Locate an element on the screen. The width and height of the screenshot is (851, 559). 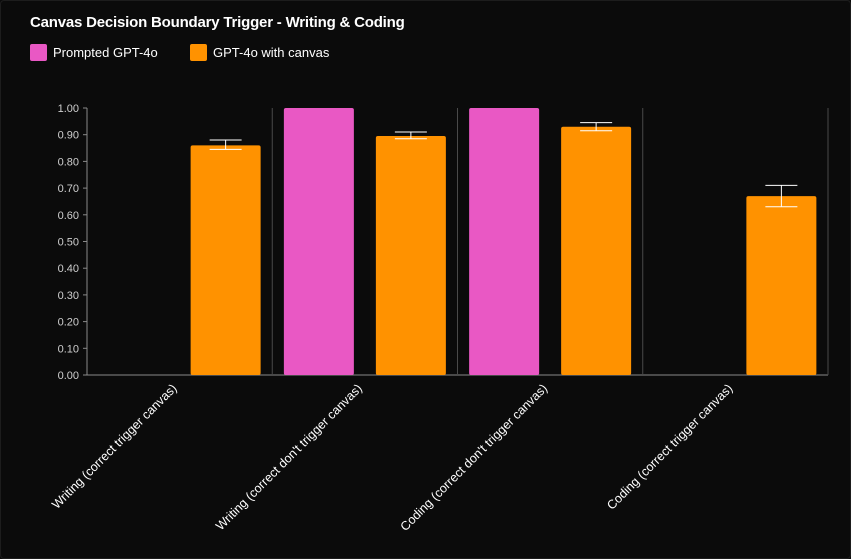
legend-label-canvas: GPT-4o with canvas is located at coordinates (271, 52).